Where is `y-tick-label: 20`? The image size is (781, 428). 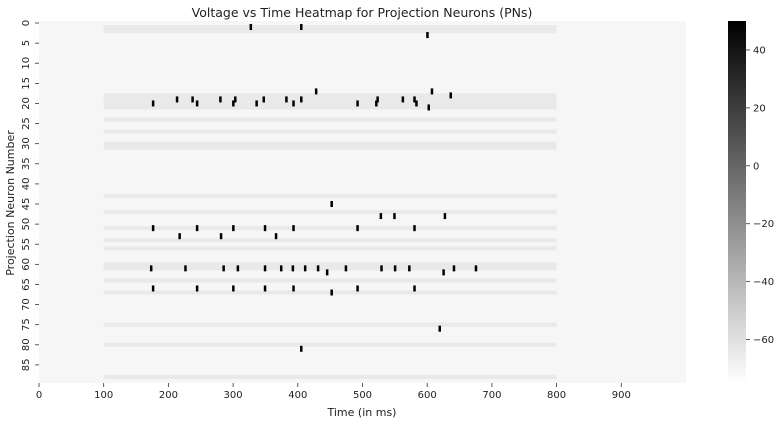 y-tick-label: 20 is located at coordinates (26, 103).